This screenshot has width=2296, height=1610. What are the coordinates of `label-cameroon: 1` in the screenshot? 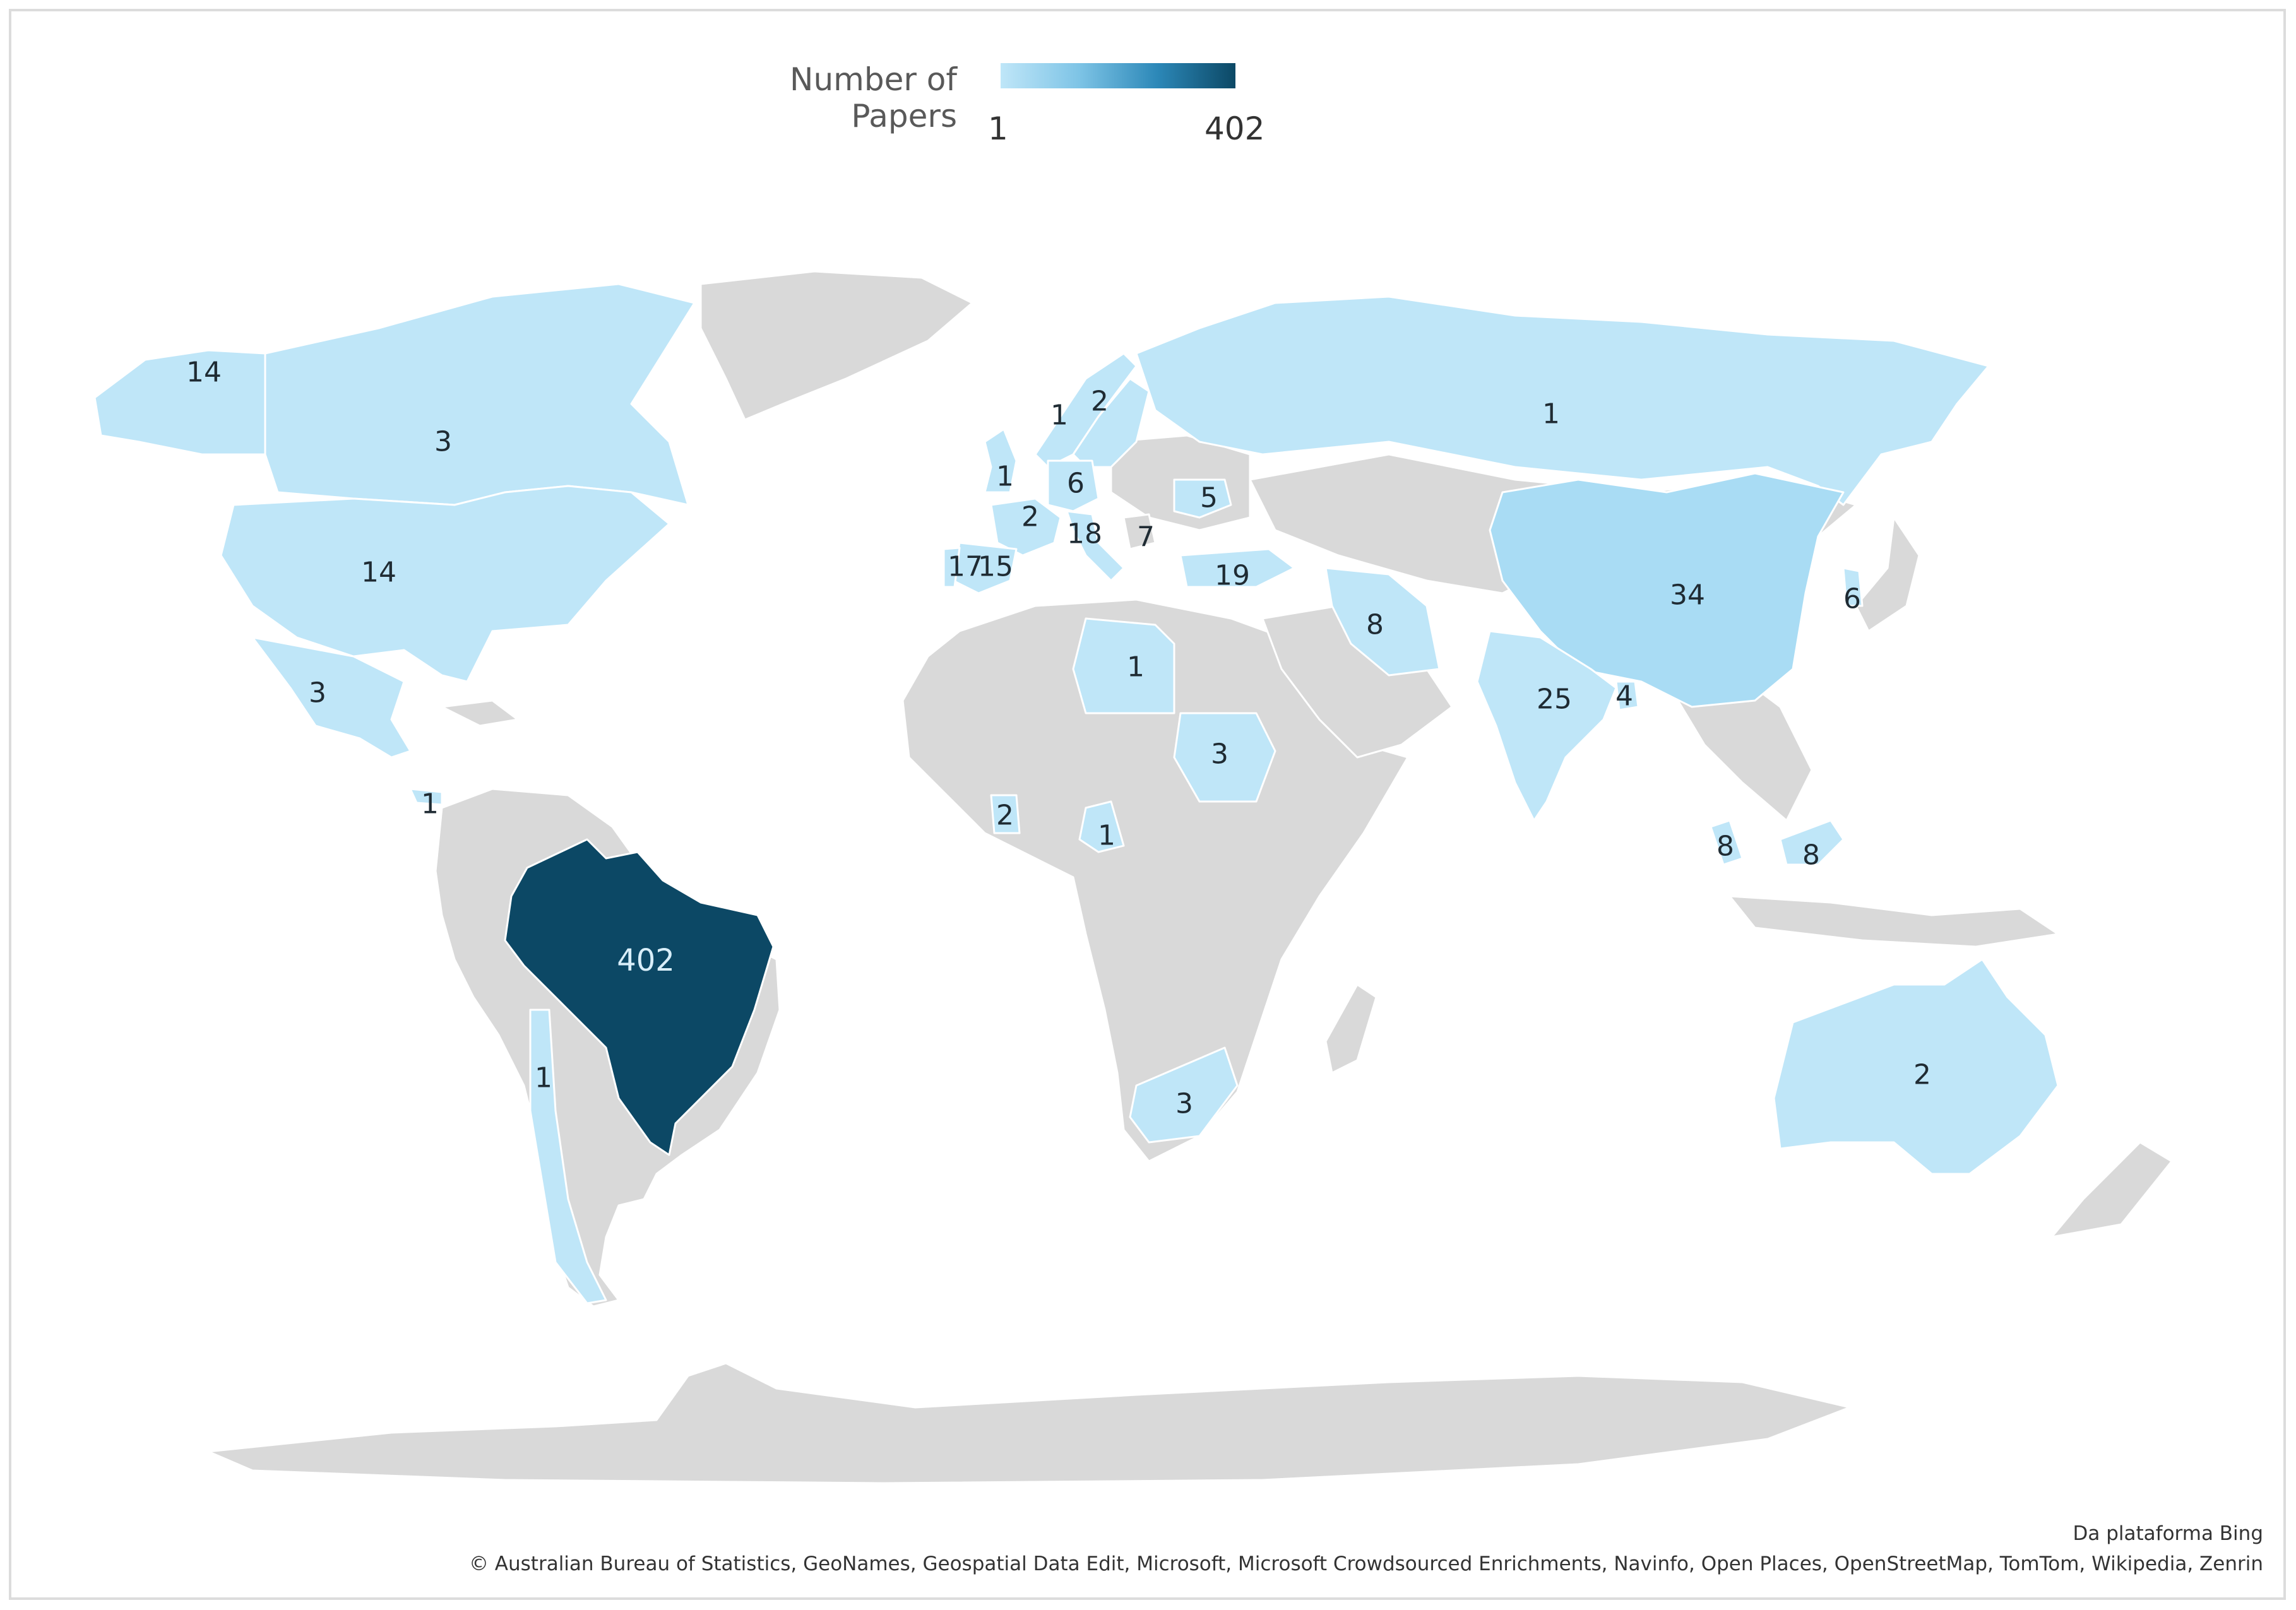 It's located at (1106, 835).